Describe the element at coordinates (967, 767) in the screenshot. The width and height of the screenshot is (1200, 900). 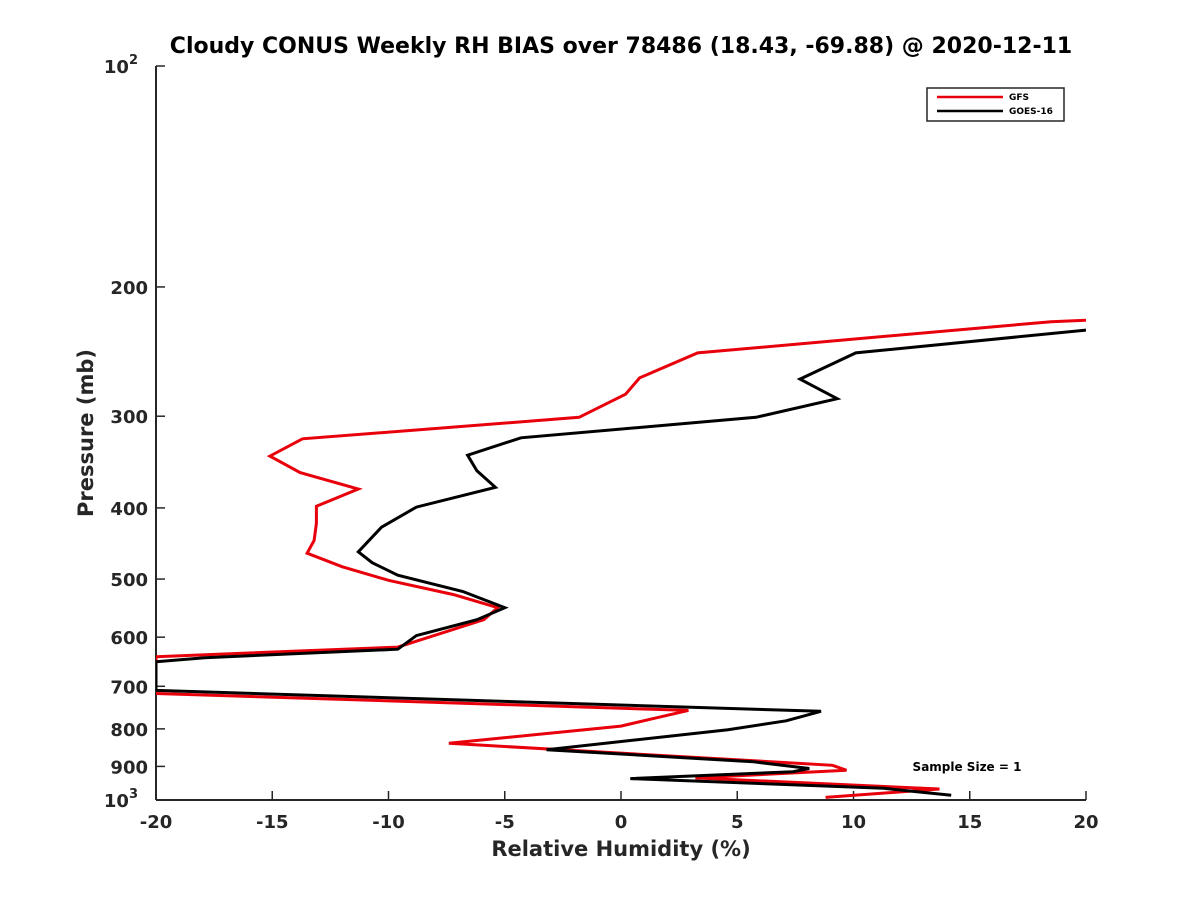
I see `sample-size-annotation: Sample Size = 1` at that location.